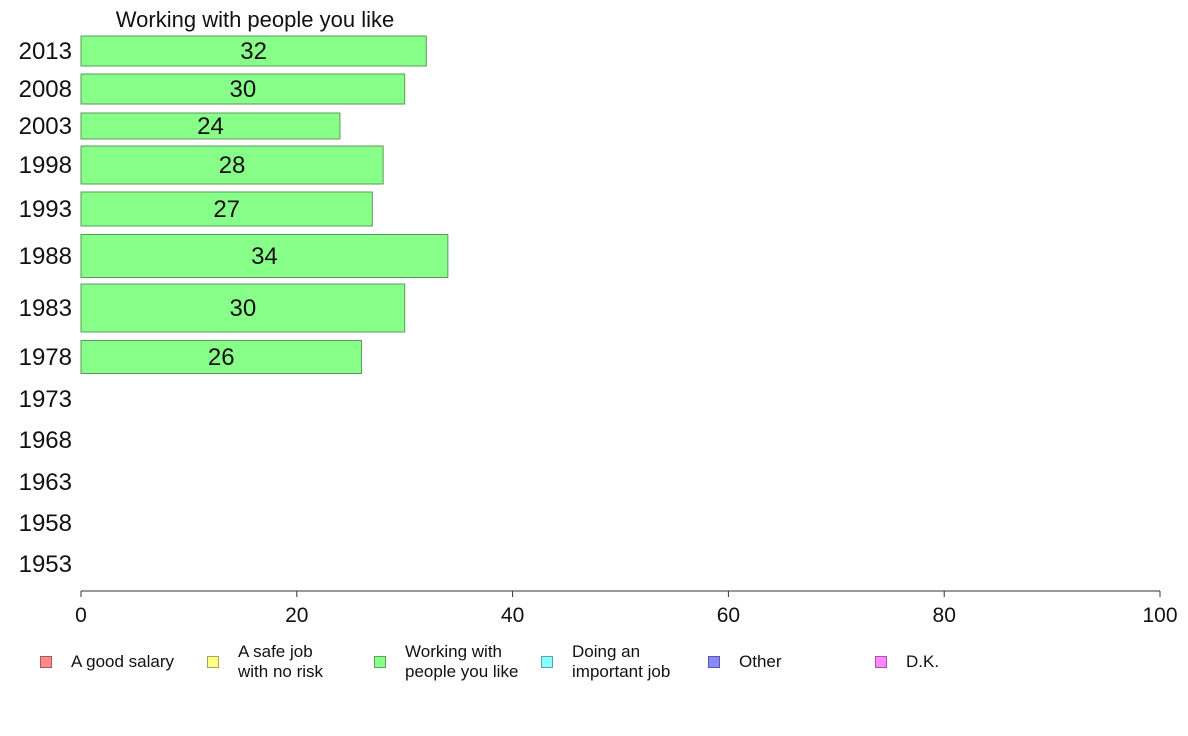 Image resolution: width=1188 pixels, height=736 pixels. I want to click on legend-item: A good salary, so click(107, 662).